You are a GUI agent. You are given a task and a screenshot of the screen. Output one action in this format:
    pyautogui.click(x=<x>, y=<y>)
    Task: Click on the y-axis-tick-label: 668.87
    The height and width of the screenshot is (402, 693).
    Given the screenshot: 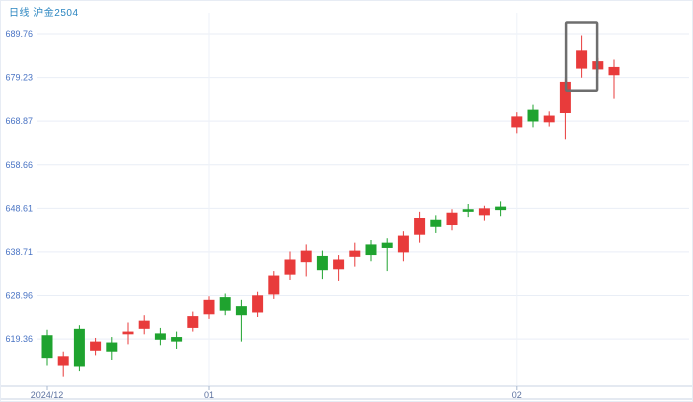 What is the action you would take?
    pyautogui.click(x=19, y=121)
    